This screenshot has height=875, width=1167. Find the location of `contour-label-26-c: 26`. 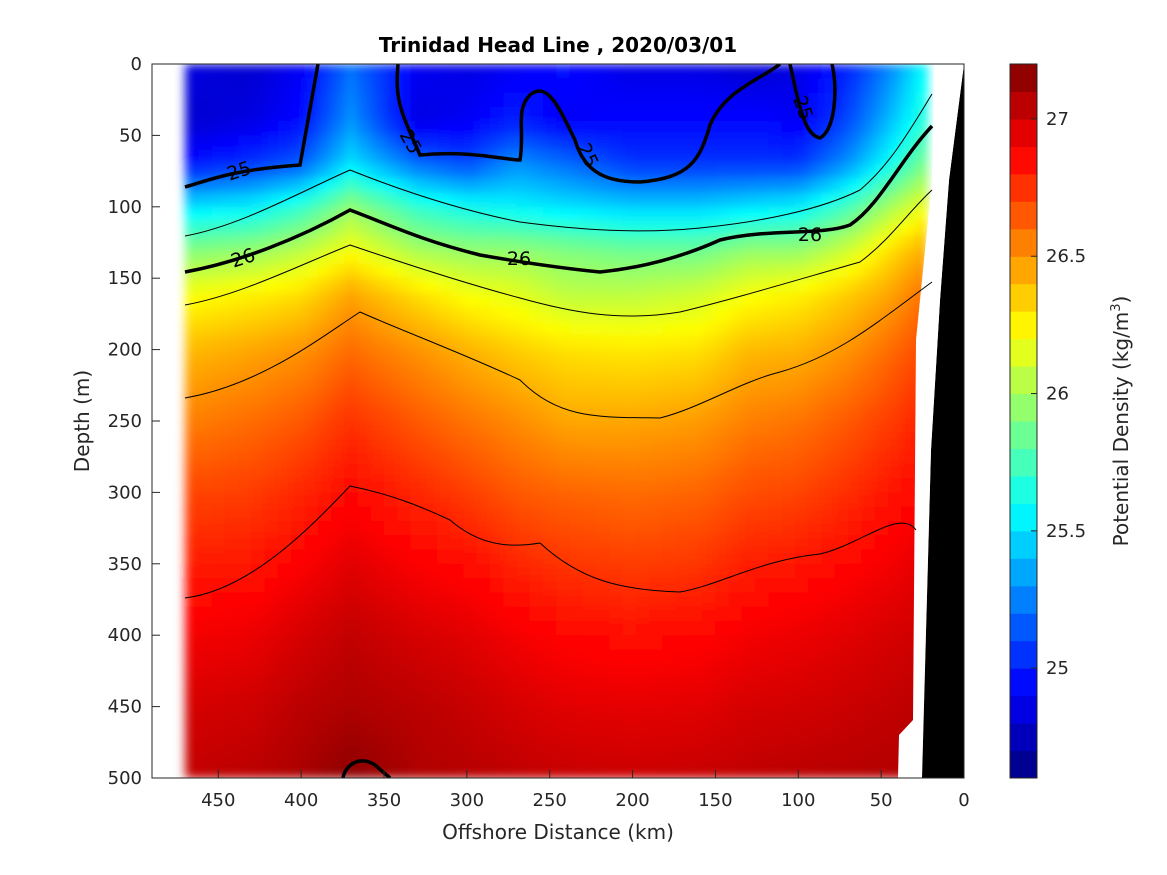

contour-label-26-c: 26 is located at coordinates (810, 235).